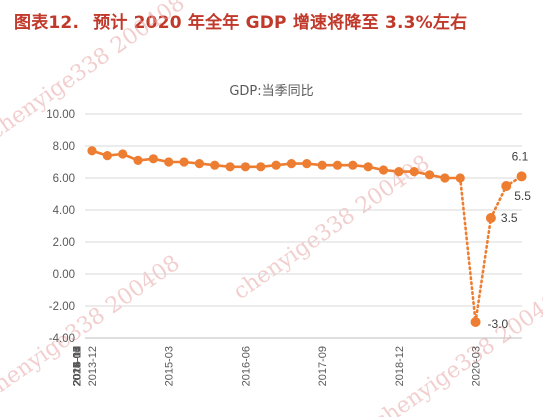 This screenshot has width=543, height=417. Describe the element at coordinates (64, 275) in the screenshot. I see `y-tick-label: 0.00` at that location.